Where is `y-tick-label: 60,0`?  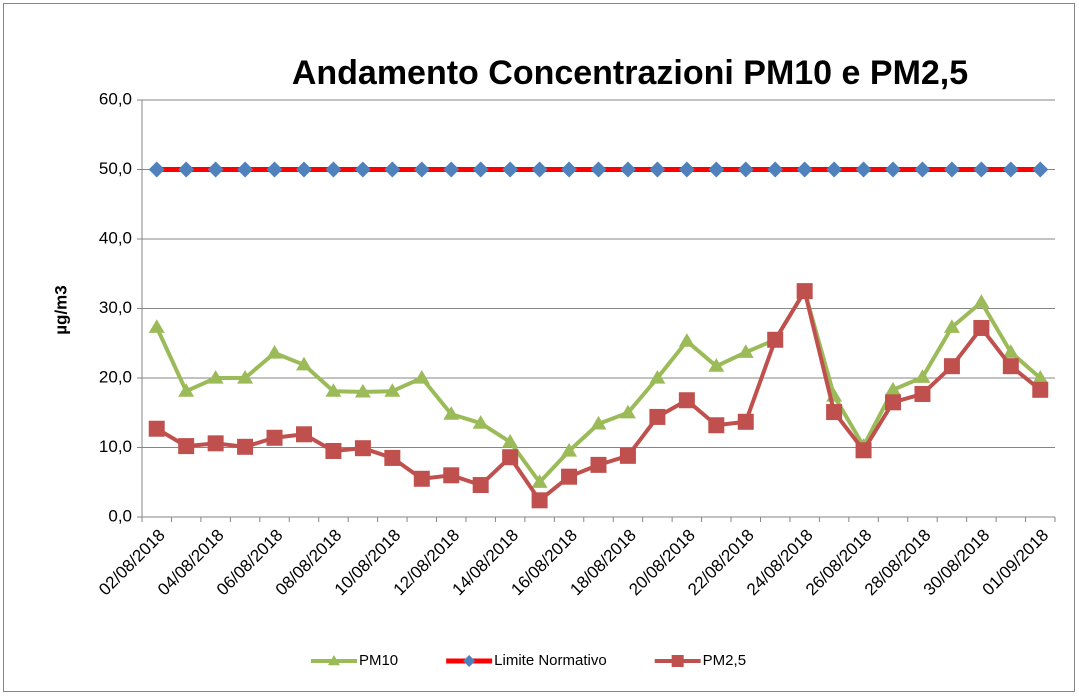 y-tick-label: 60,0 is located at coordinates (115, 98).